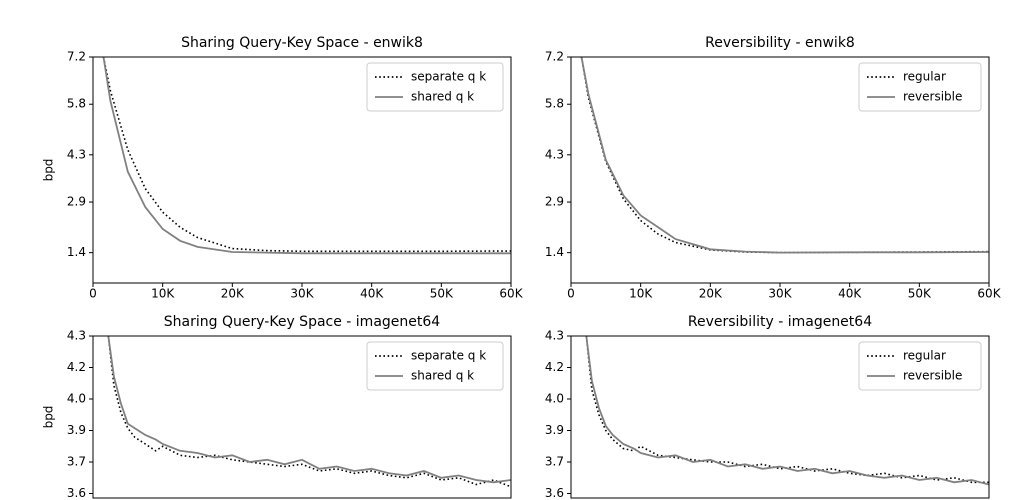 The height and width of the screenshot is (500, 1030). Describe the element at coordinates (780, 43) in the screenshot. I see `chart-title: Reversibility - enwik8` at that location.